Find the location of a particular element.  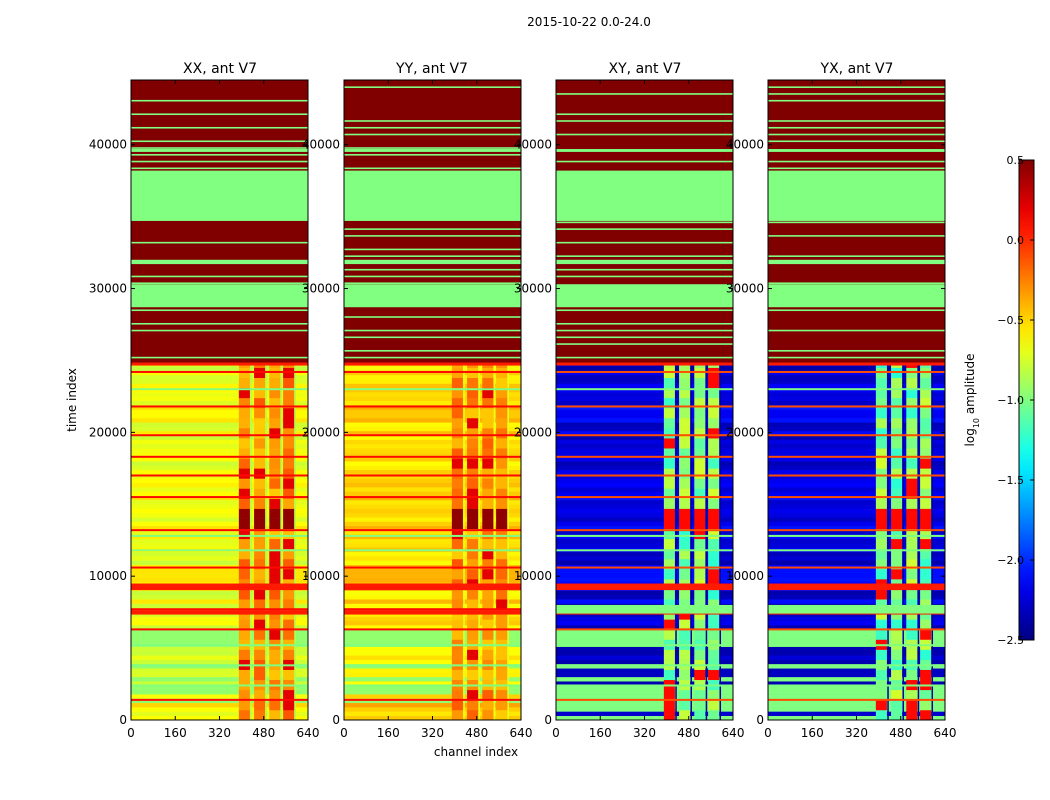

x-tick-label: 640 is located at coordinates (945, 733).